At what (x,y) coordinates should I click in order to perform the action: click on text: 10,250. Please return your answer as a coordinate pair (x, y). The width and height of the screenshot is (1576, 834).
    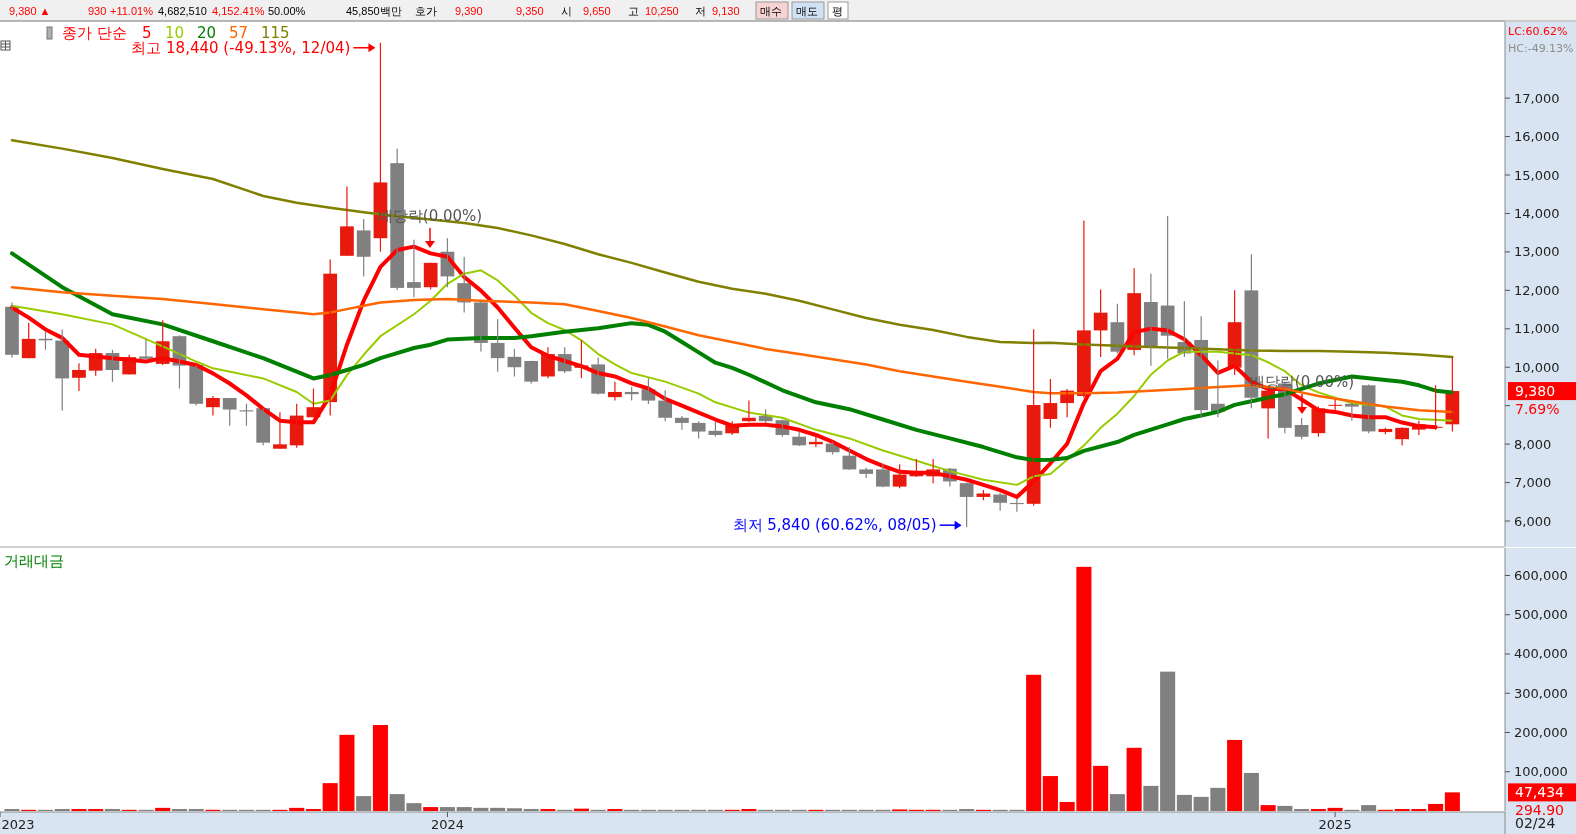
    Looking at the image, I should click on (662, 11).